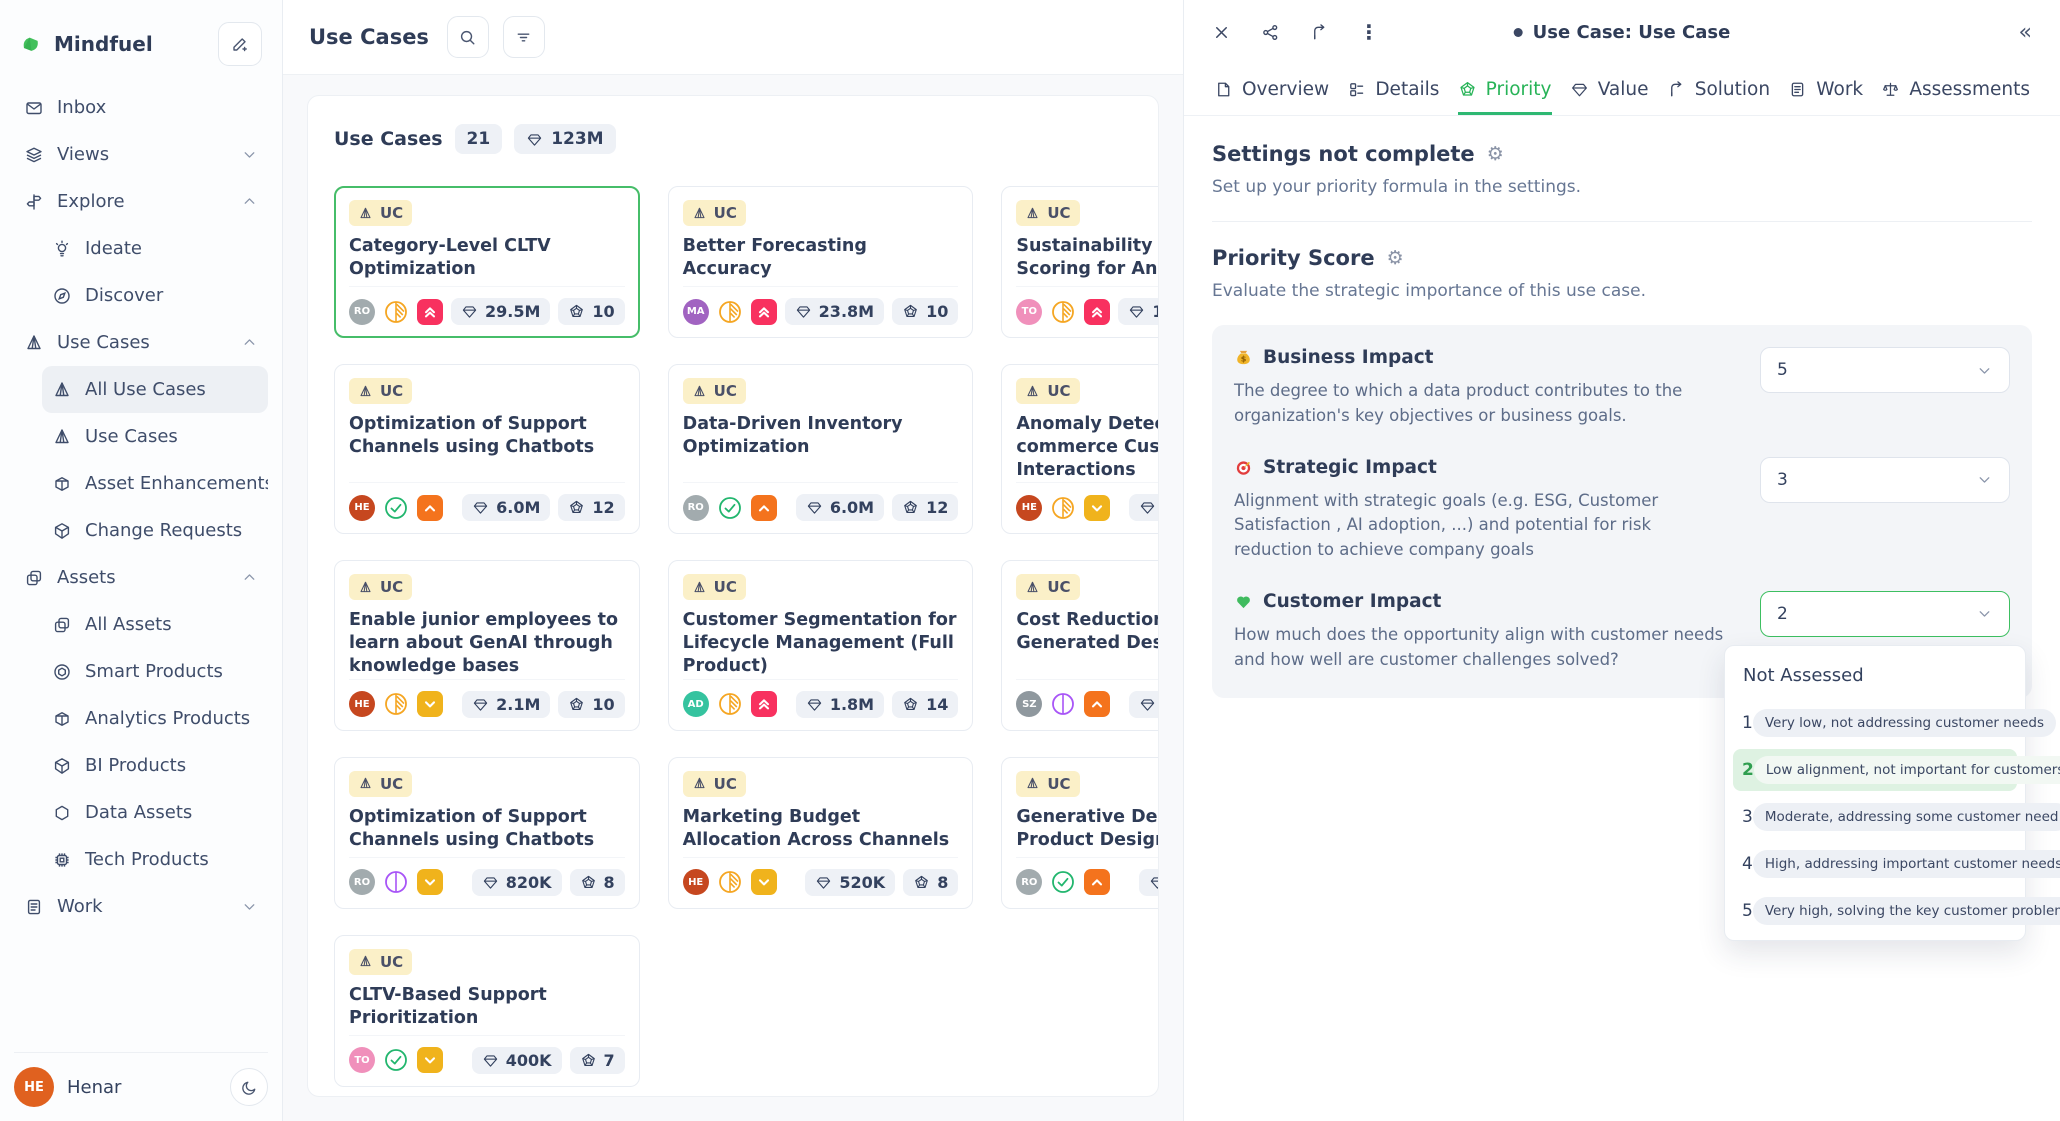 This screenshot has width=2060, height=1121. I want to click on sidebar-item-use-cases: Use Cases, so click(141, 342).